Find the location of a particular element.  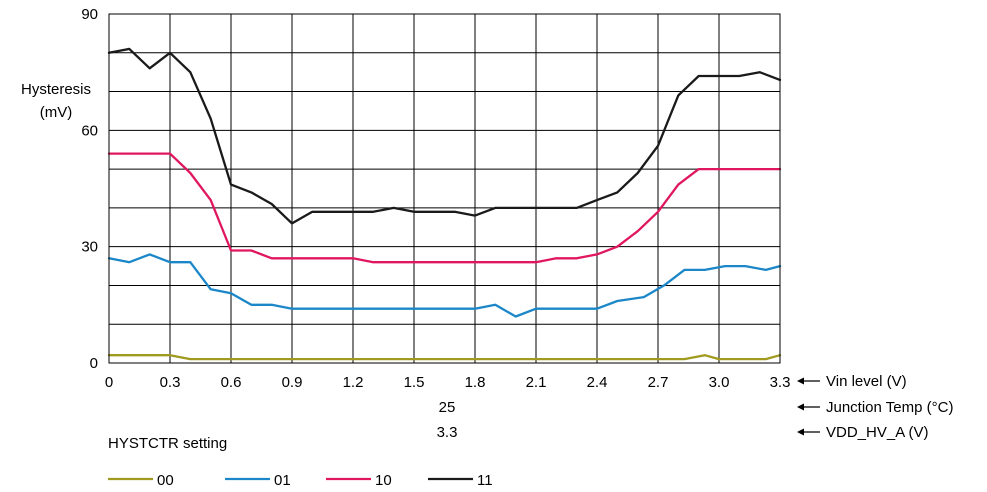

y-tick-label: 60 is located at coordinates (89, 130).